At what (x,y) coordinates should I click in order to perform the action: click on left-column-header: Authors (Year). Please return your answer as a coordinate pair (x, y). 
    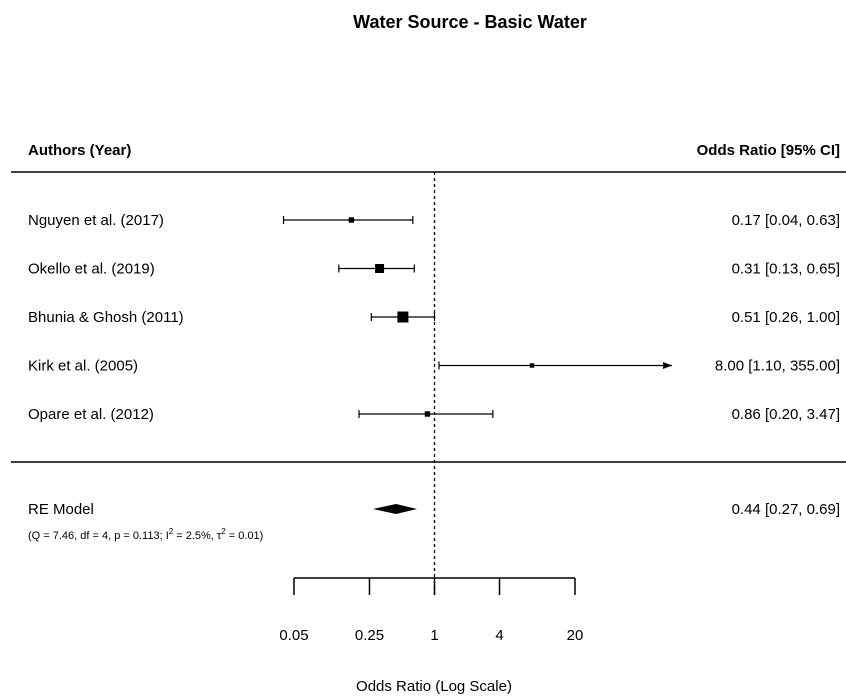
    Looking at the image, I should click on (79, 150).